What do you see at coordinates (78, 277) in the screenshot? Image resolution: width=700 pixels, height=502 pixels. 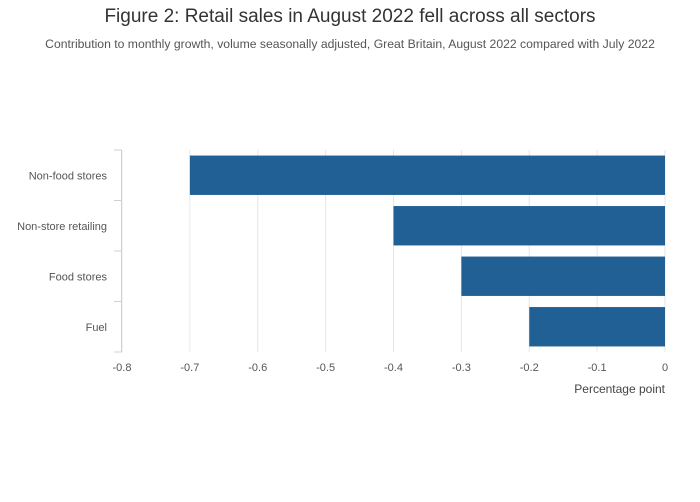 I see `category-label: Food stores` at bounding box center [78, 277].